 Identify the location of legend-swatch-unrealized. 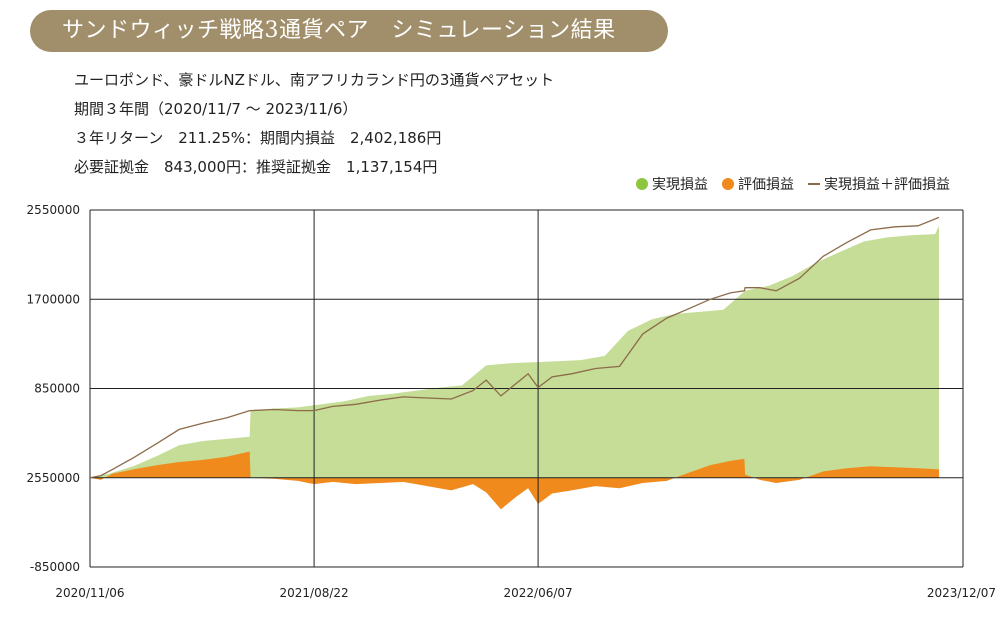
(728, 184).